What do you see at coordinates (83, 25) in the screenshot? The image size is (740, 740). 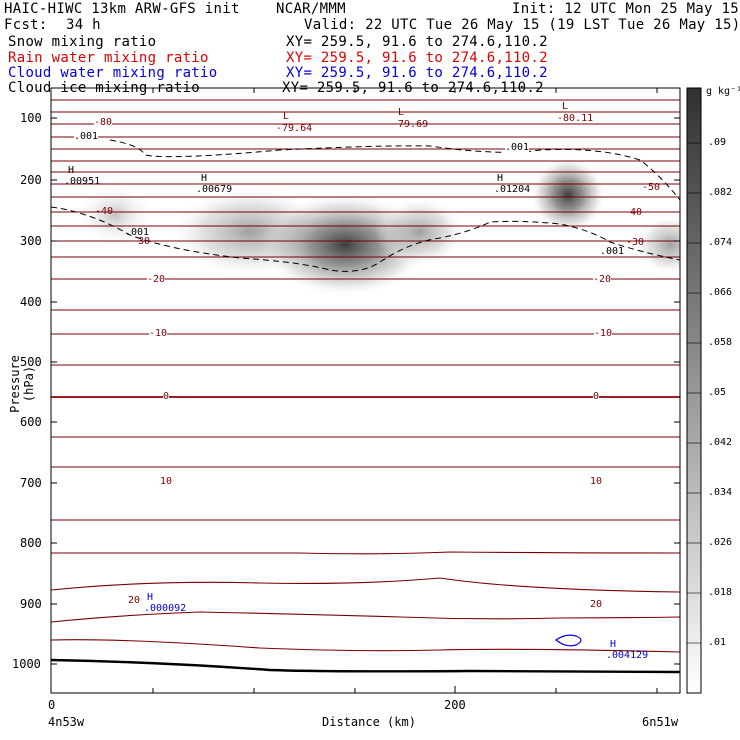 I see `forecast-hour: 34 h` at bounding box center [83, 25].